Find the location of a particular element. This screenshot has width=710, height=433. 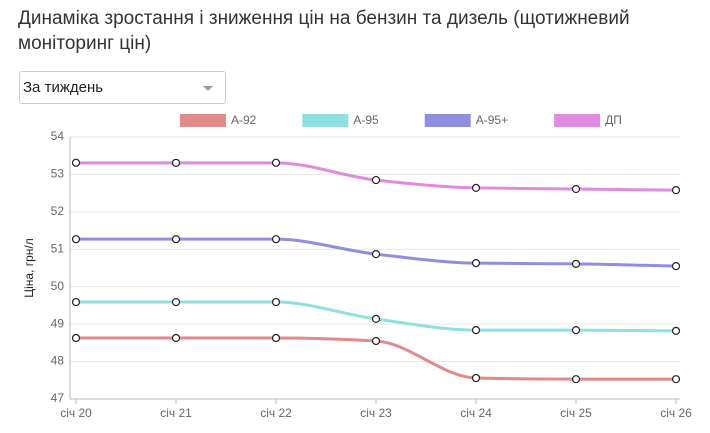

dropdown-arrow is located at coordinates (208, 88).